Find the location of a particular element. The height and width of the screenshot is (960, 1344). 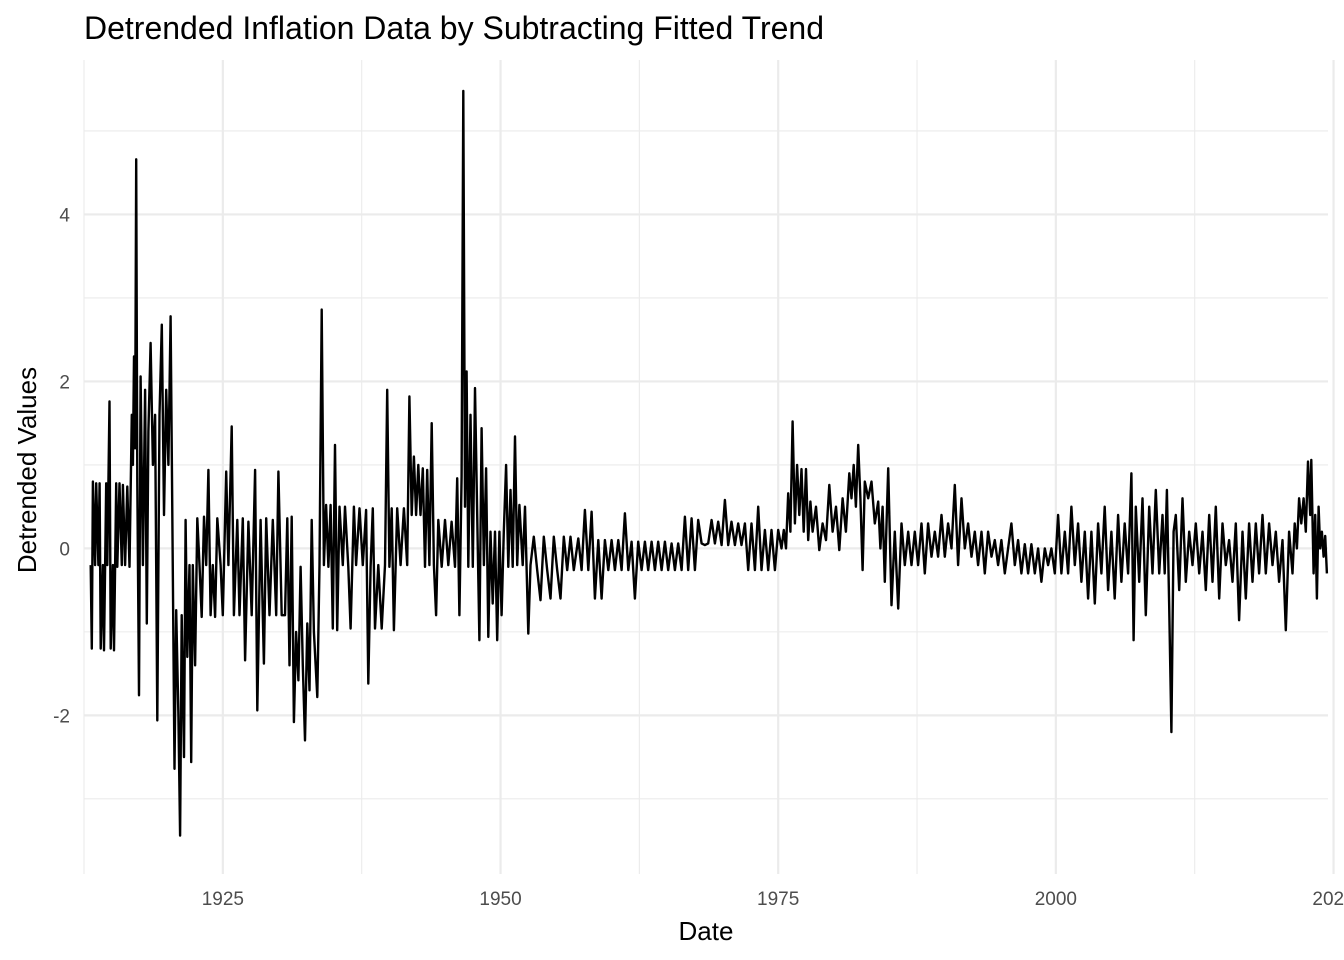

y-axis-ticks: -2 0 2 4 is located at coordinates (61, 466).